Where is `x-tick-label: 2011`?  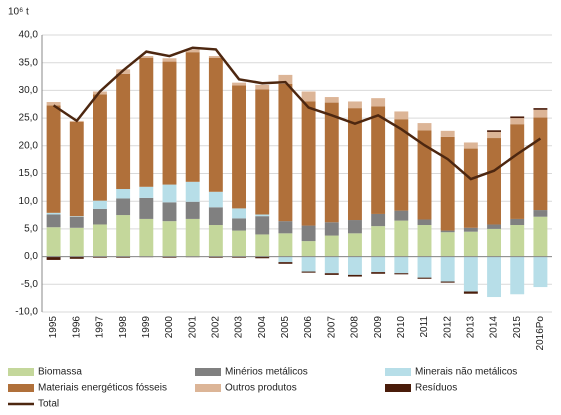
x-tick-label: 2011 is located at coordinates (424, 327).